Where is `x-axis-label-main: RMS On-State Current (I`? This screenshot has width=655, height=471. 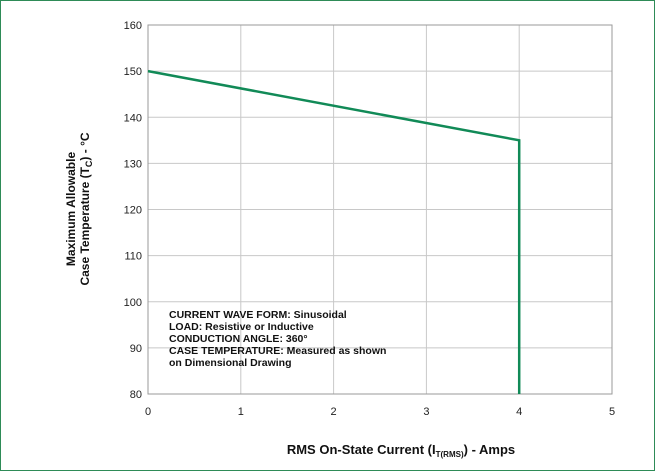
x-axis-label-main: RMS On-State Current (I is located at coordinates (361, 449).